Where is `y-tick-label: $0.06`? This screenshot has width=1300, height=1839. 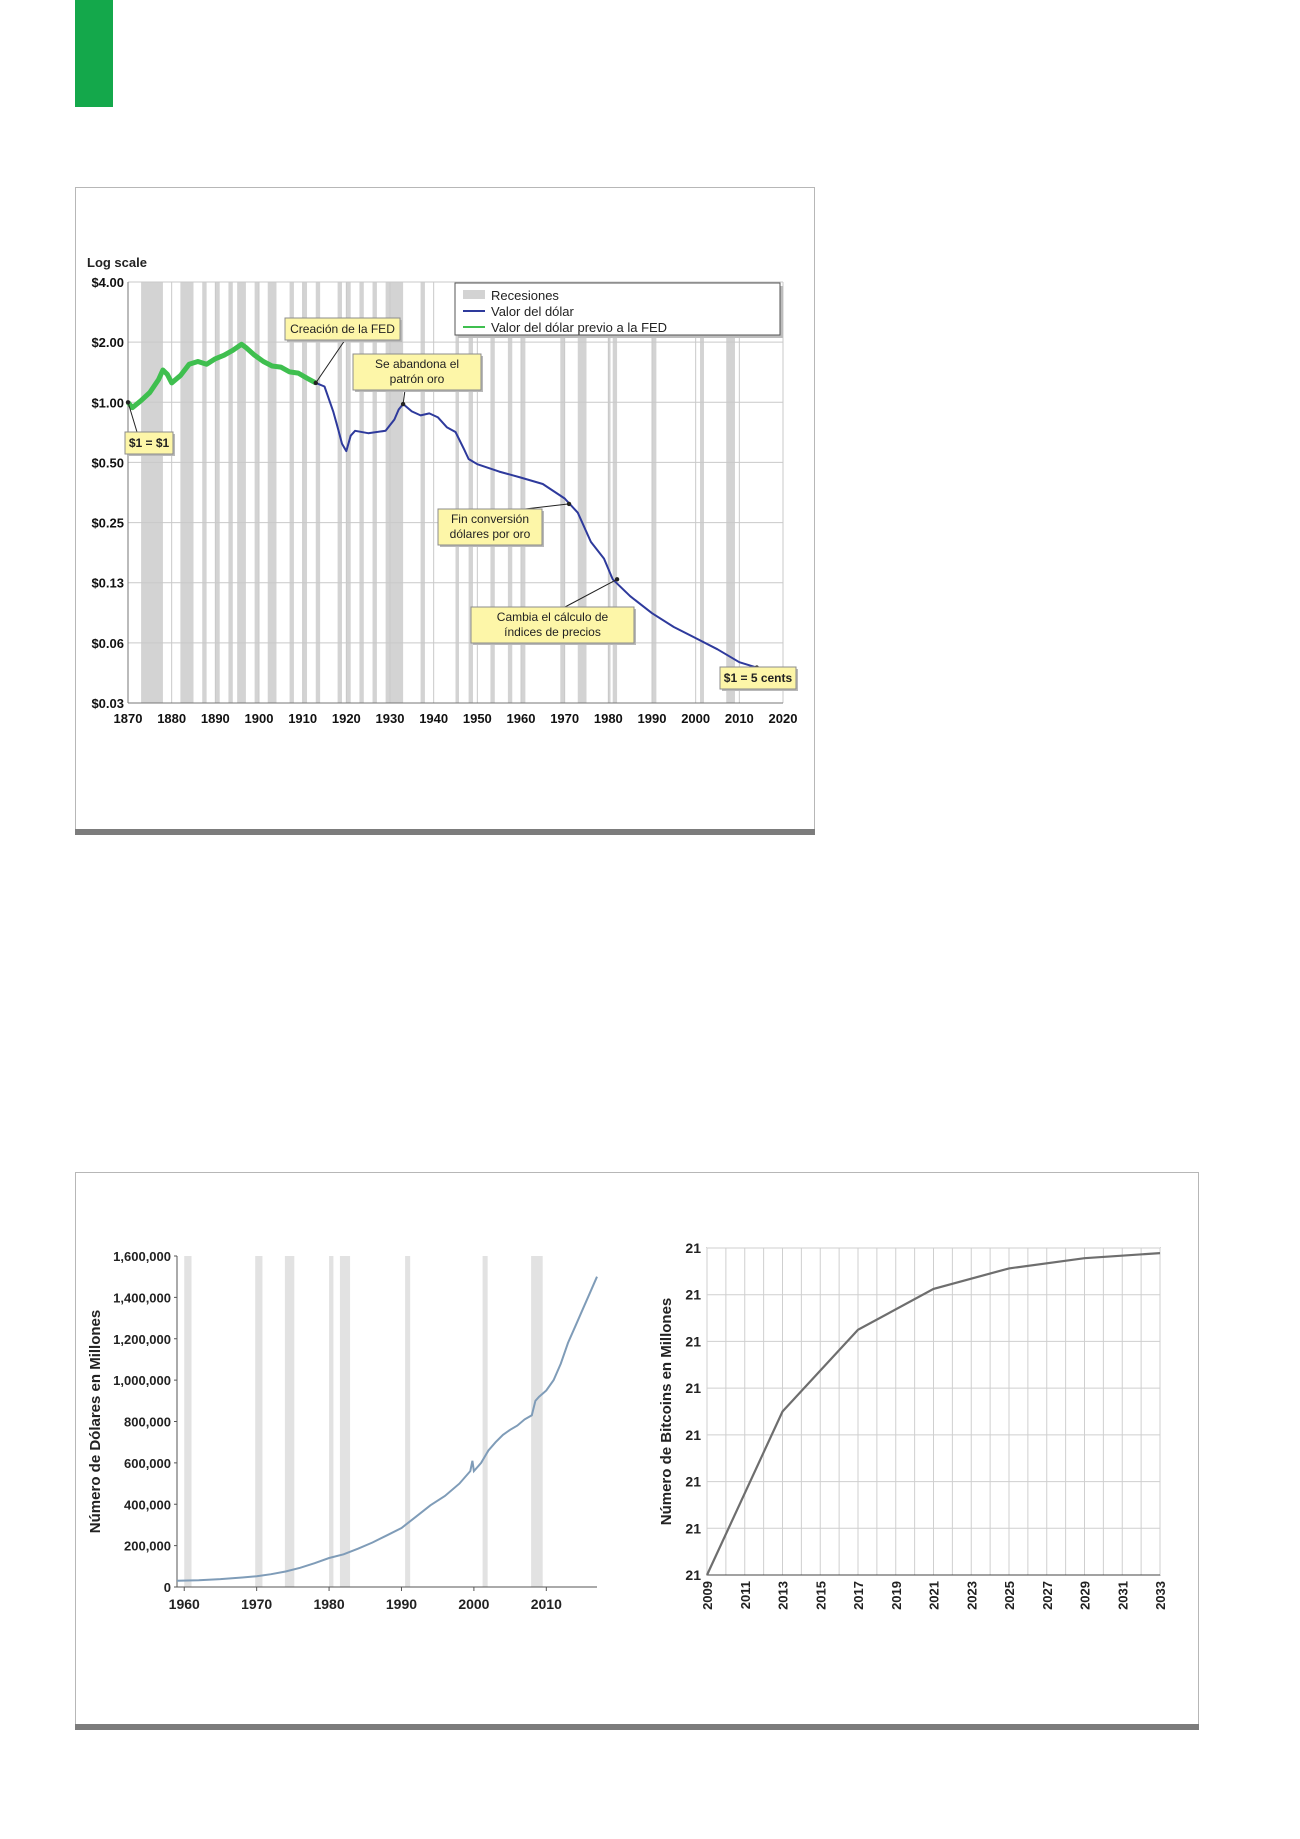
y-tick-label: $0.06 is located at coordinates (107, 643).